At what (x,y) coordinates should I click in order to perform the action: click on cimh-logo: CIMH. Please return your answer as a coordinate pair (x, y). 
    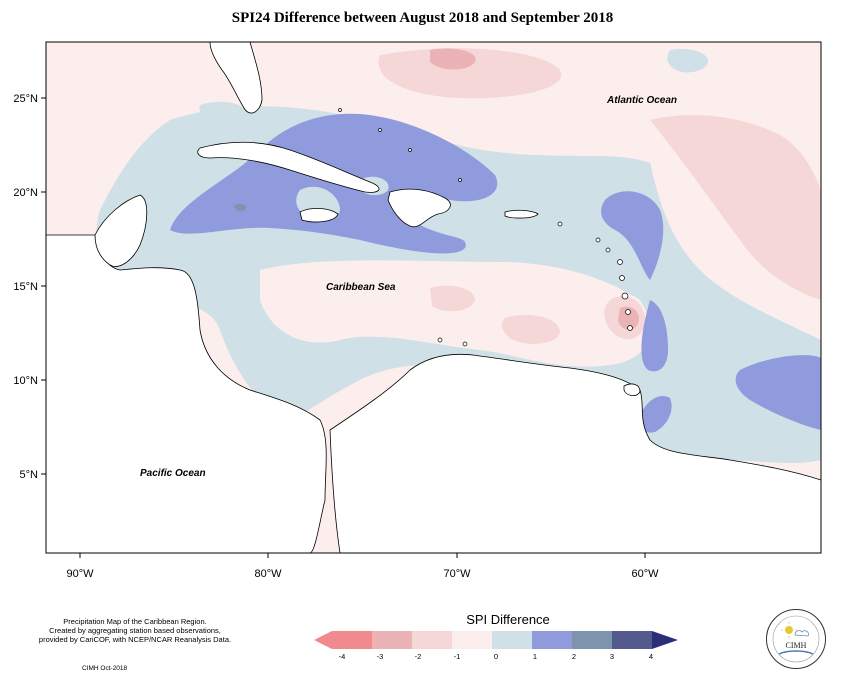
    Looking at the image, I should click on (796, 639).